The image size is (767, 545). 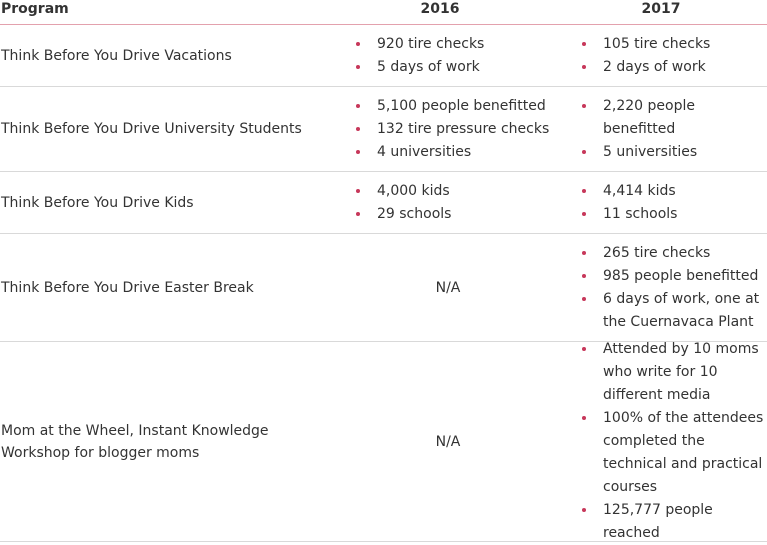 I want to click on list-item: 132 tire pressure checks, so click(x=452, y=129).